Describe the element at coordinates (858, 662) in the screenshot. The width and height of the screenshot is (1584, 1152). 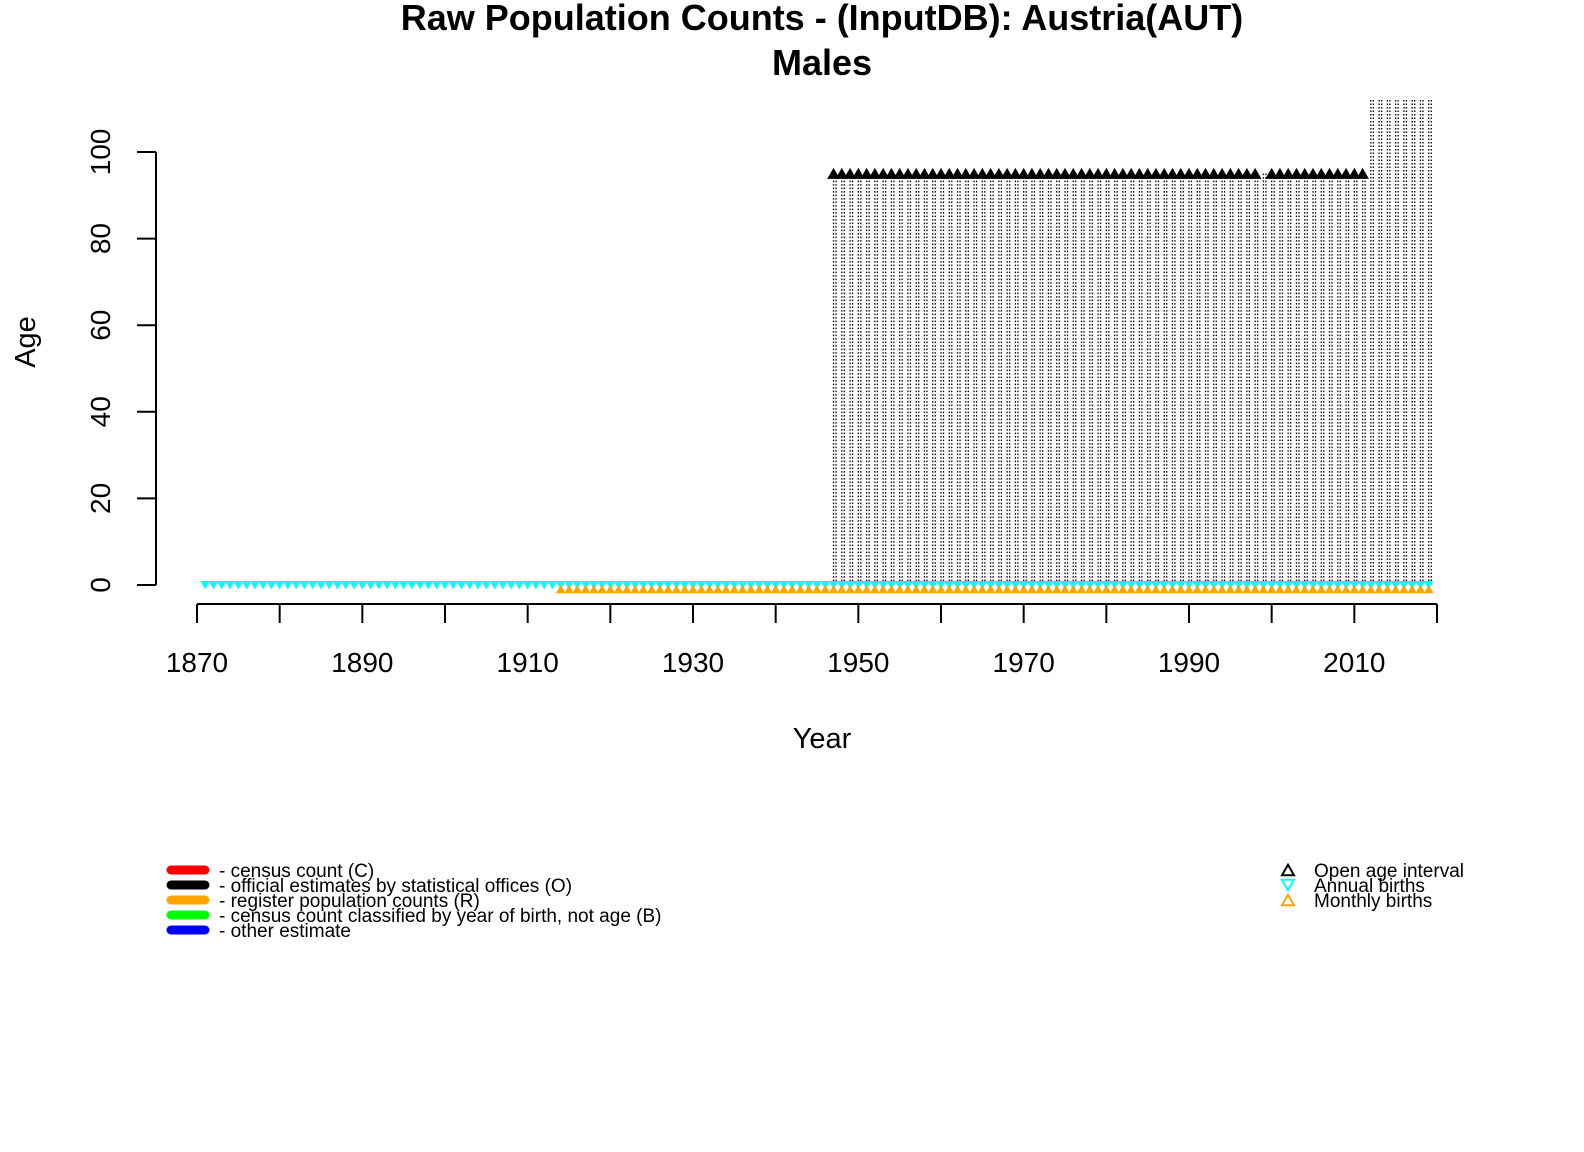
I see `x-tick-label: 1950` at that location.